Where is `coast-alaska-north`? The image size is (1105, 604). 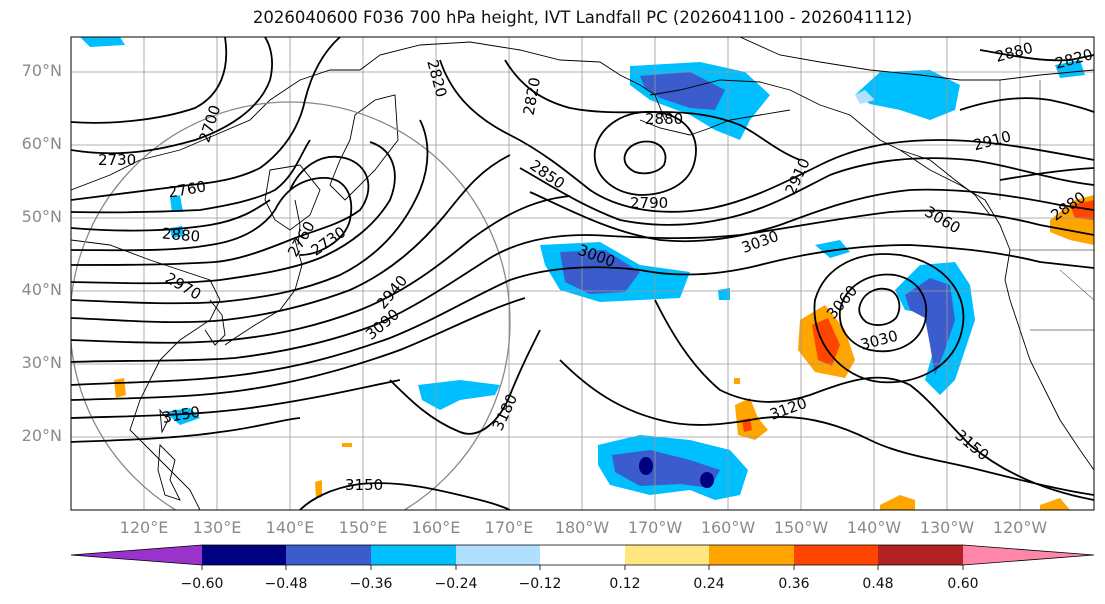
coast-alaska-north is located at coordinates (916, 59).